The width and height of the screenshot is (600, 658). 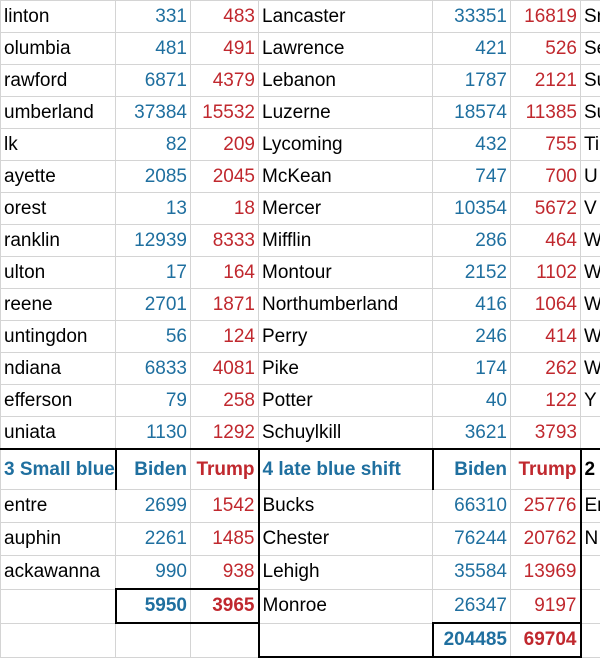 What do you see at coordinates (546, 305) in the screenshot?
I see `cell: 1064` at bounding box center [546, 305].